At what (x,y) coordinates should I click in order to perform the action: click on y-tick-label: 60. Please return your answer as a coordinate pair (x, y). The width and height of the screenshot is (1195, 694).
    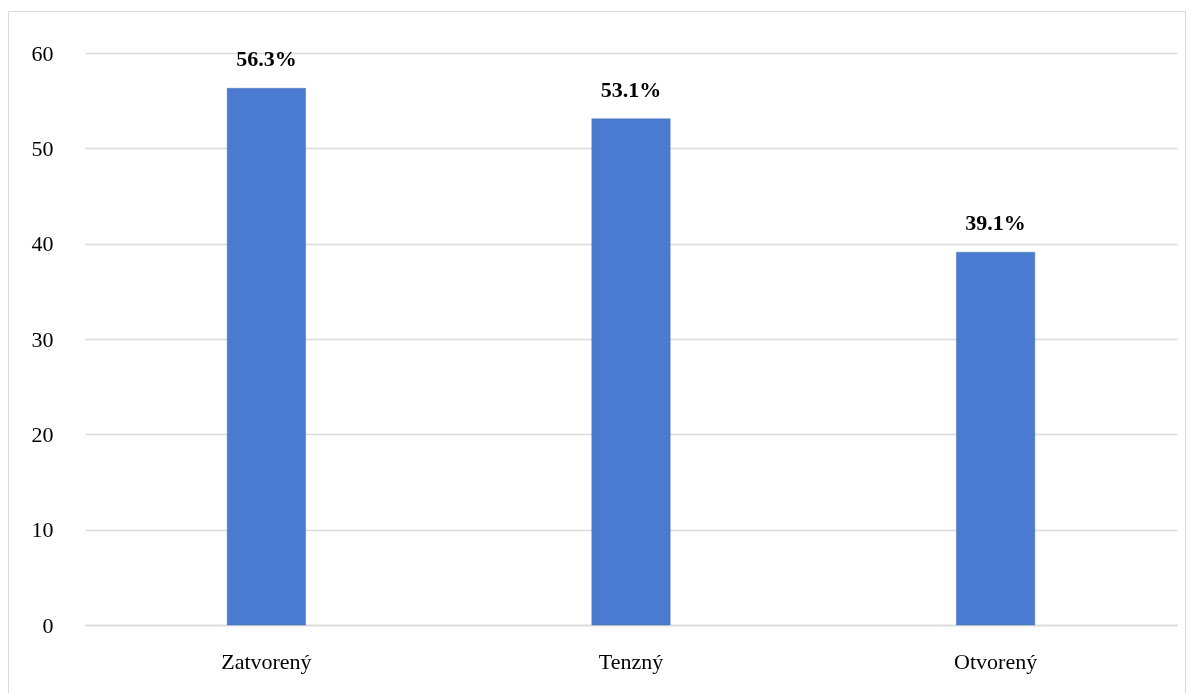
    Looking at the image, I should click on (42, 53).